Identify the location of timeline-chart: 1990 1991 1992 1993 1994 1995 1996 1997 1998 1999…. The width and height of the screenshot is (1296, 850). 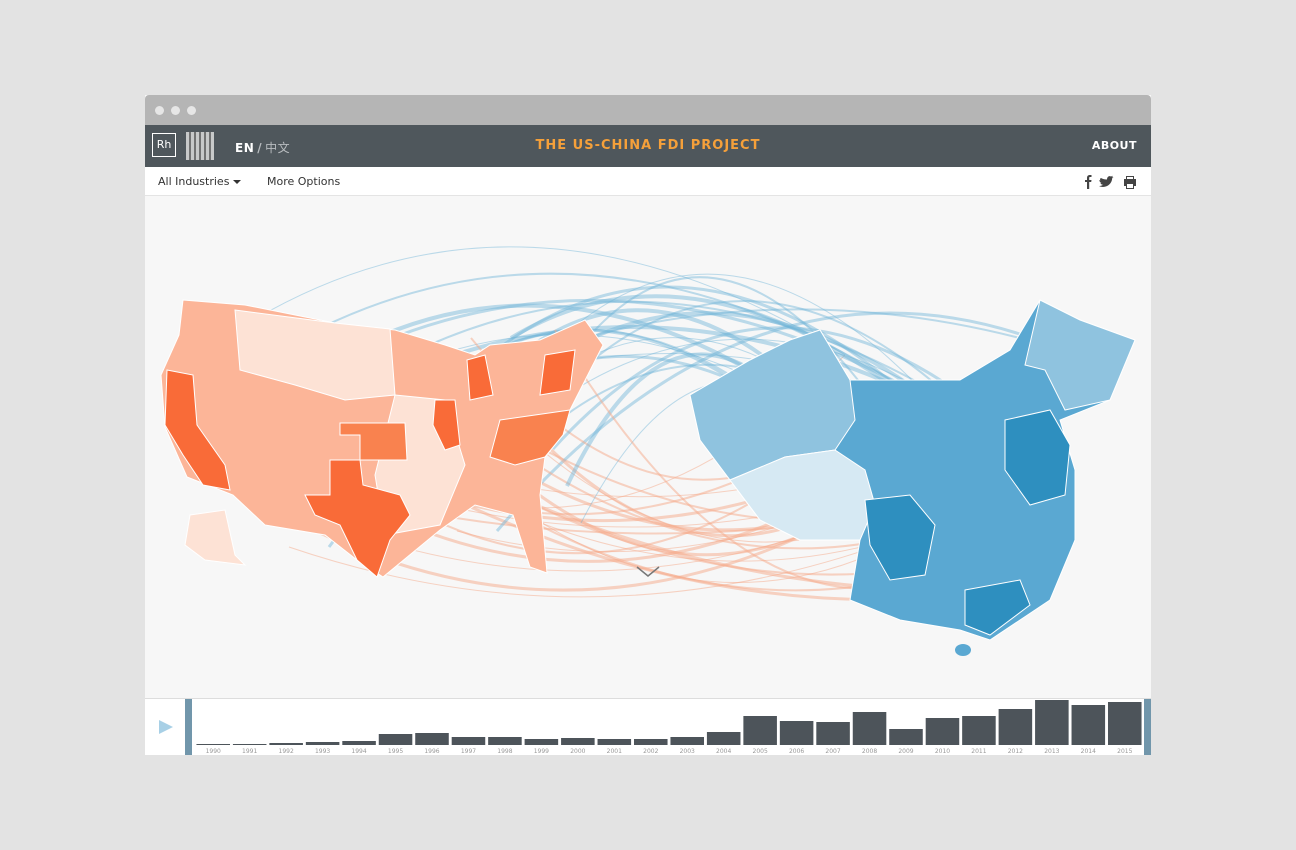
(655, 727).